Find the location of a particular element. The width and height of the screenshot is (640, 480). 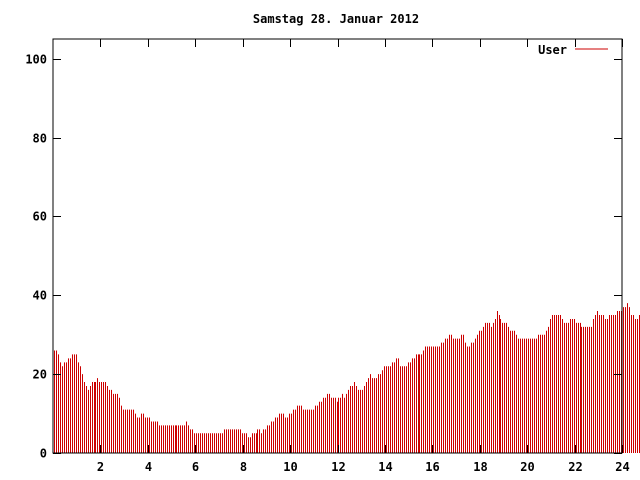

y-tick-label: 60 is located at coordinates (40, 217).